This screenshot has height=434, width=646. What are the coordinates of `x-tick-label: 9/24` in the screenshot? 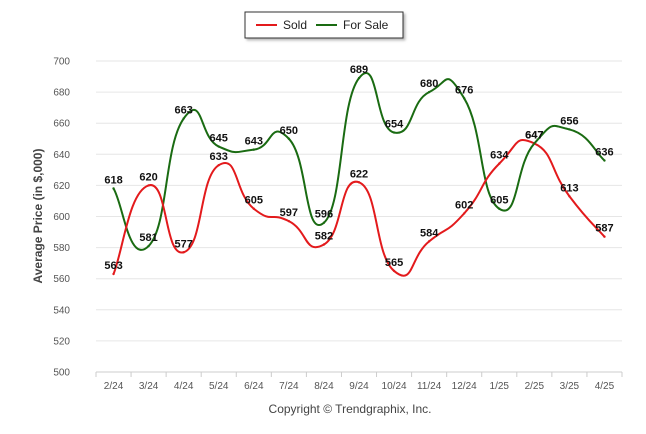 It's located at (359, 386).